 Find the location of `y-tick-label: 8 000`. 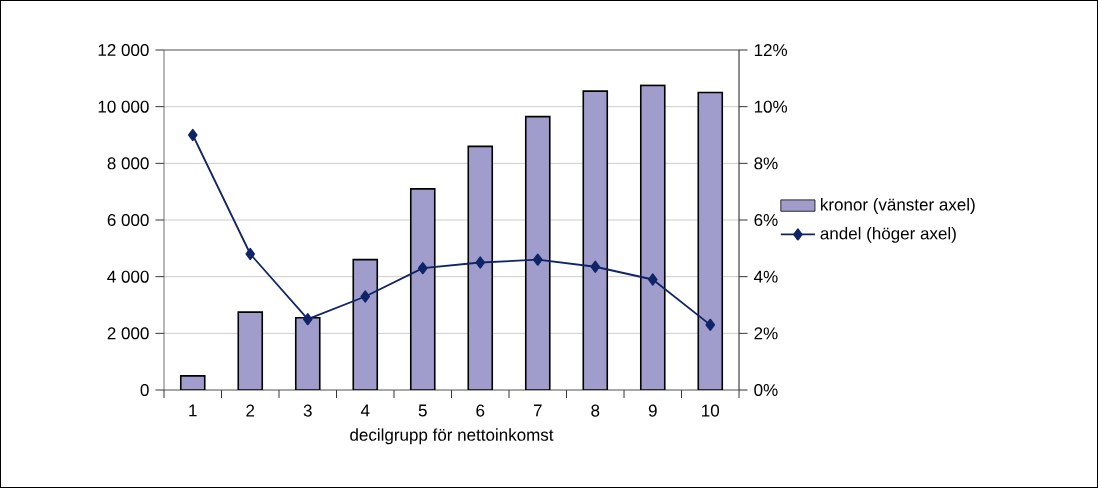

y-tick-label: 8 000 is located at coordinates (128, 163).